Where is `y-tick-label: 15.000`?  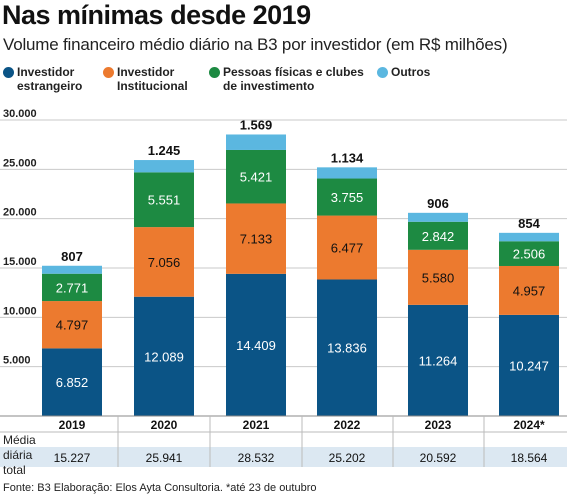
y-tick-label: 15.000 is located at coordinates (20, 262).